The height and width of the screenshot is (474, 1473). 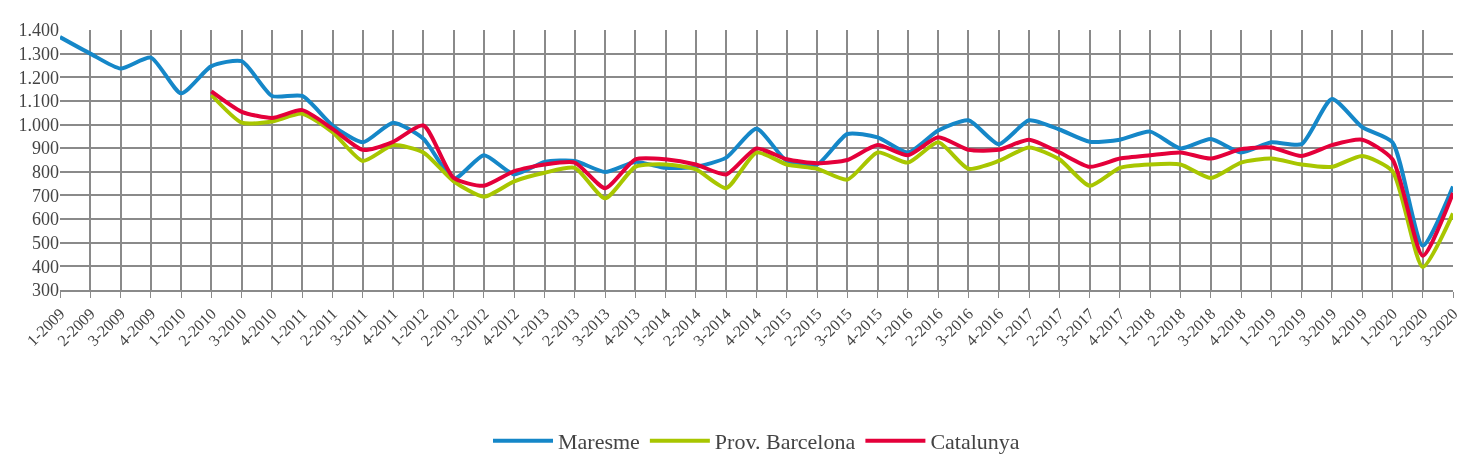 What do you see at coordinates (38, 77) in the screenshot?
I see `y-tick-label: 1.200` at bounding box center [38, 77].